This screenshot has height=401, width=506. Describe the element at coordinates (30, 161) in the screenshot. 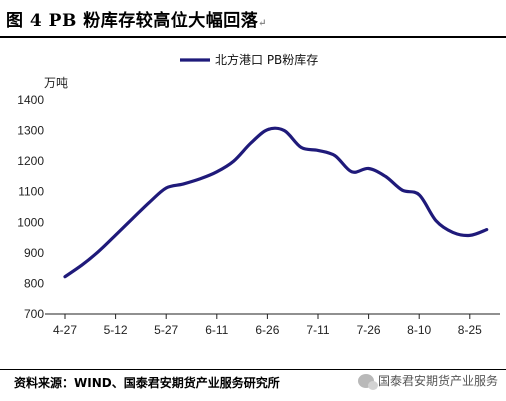

I see `y-tick-label: 1200` at that location.